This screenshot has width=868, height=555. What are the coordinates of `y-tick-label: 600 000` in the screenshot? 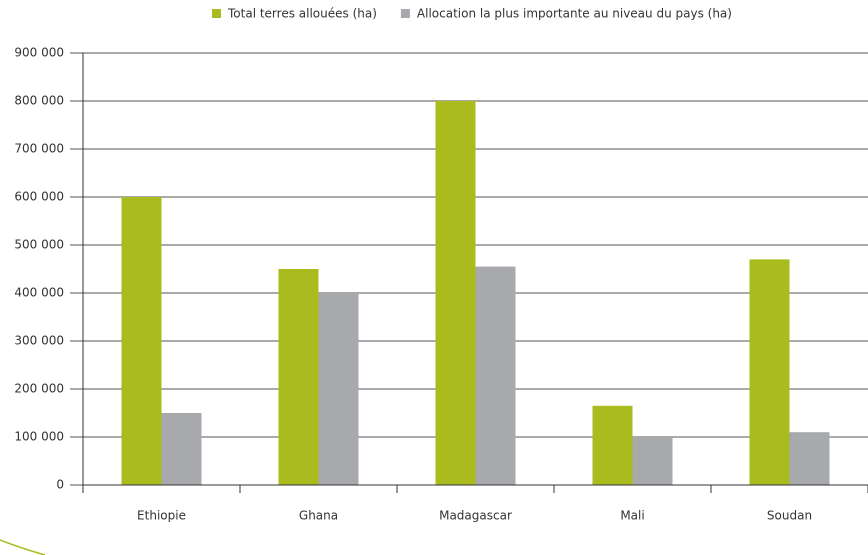 It's located at (39, 197).